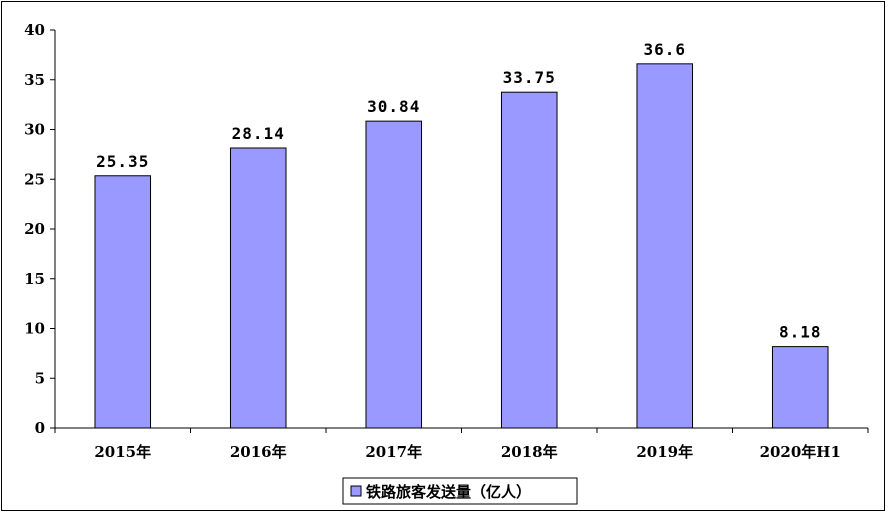  What do you see at coordinates (34, 329) in the screenshot?
I see `y-tick-label: 10` at bounding box center [34, 329].